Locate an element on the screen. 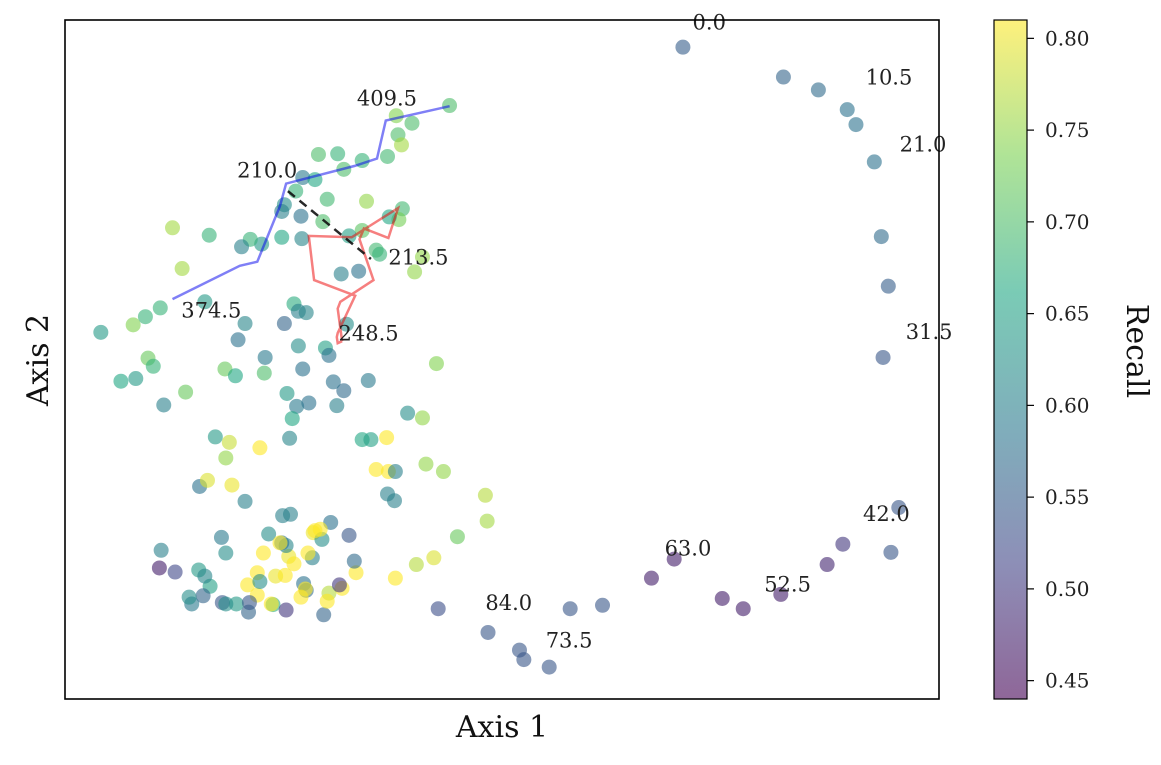 Image resolution: width=1161 pixels, height=765 pixels. colorbar-tick-label: 0.70 is located at coordinates (1067, 222).